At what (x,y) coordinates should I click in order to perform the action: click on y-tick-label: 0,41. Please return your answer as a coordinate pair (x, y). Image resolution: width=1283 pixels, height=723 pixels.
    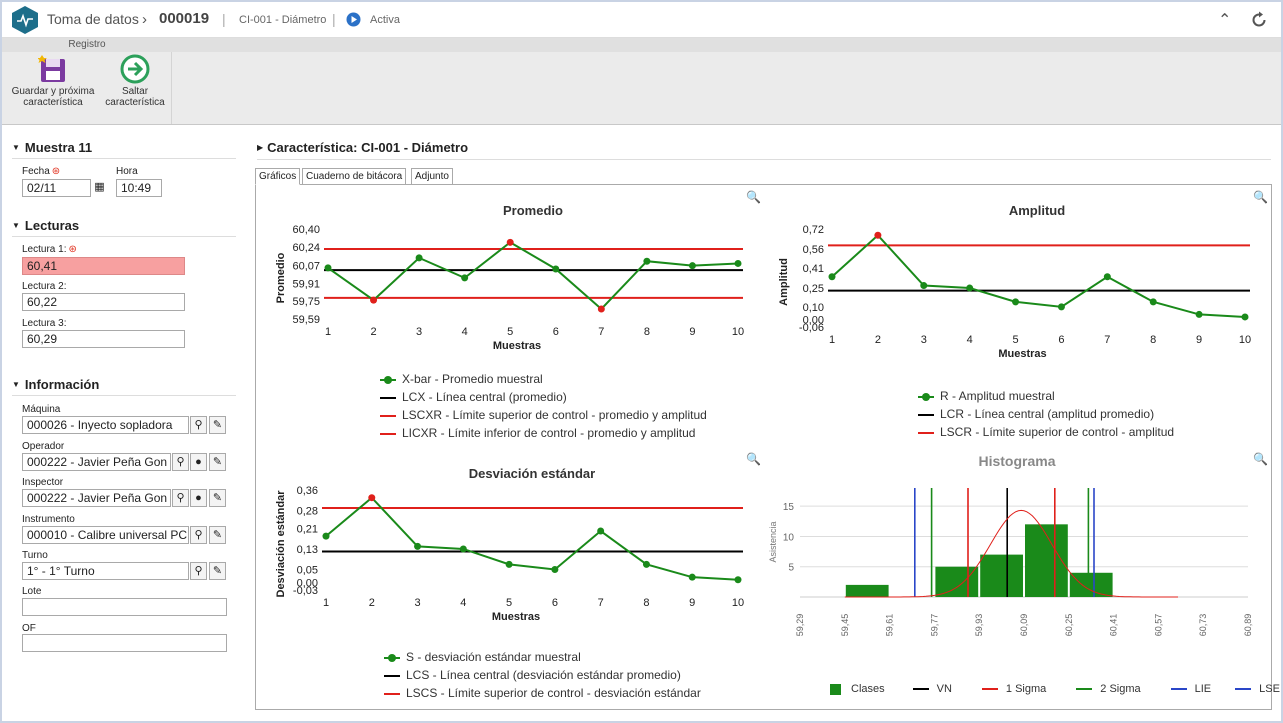
    Looking at the image, I should click on (813, 269).